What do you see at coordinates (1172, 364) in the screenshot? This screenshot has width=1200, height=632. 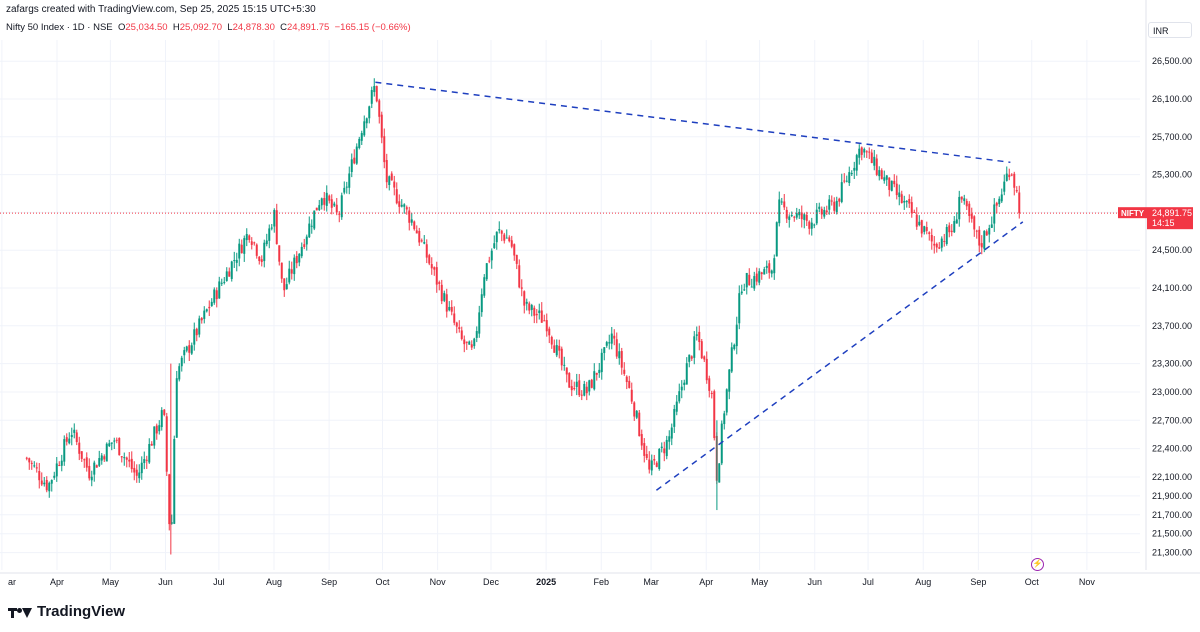 I see `y-tick-label: 23,300.00` at bounding box center [1172, 364].